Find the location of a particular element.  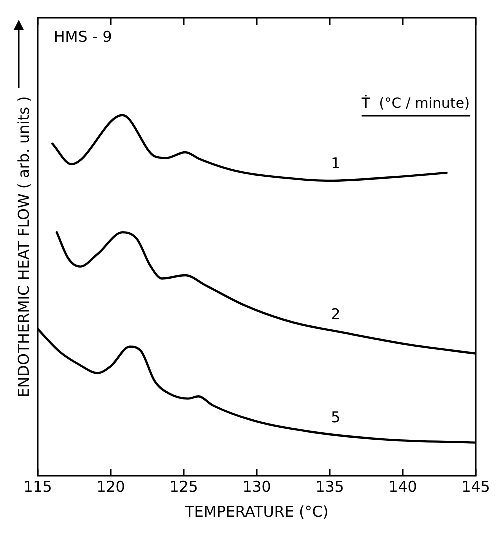

x-axis-title: TEMPERATURE (°C) is located at coordinates (256, 511).